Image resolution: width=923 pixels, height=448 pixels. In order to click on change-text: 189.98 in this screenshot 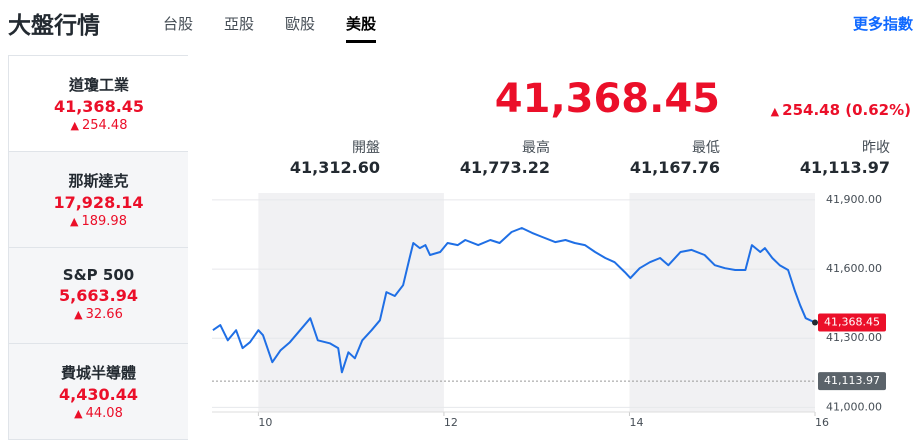, I will do `click(104, 221)`.